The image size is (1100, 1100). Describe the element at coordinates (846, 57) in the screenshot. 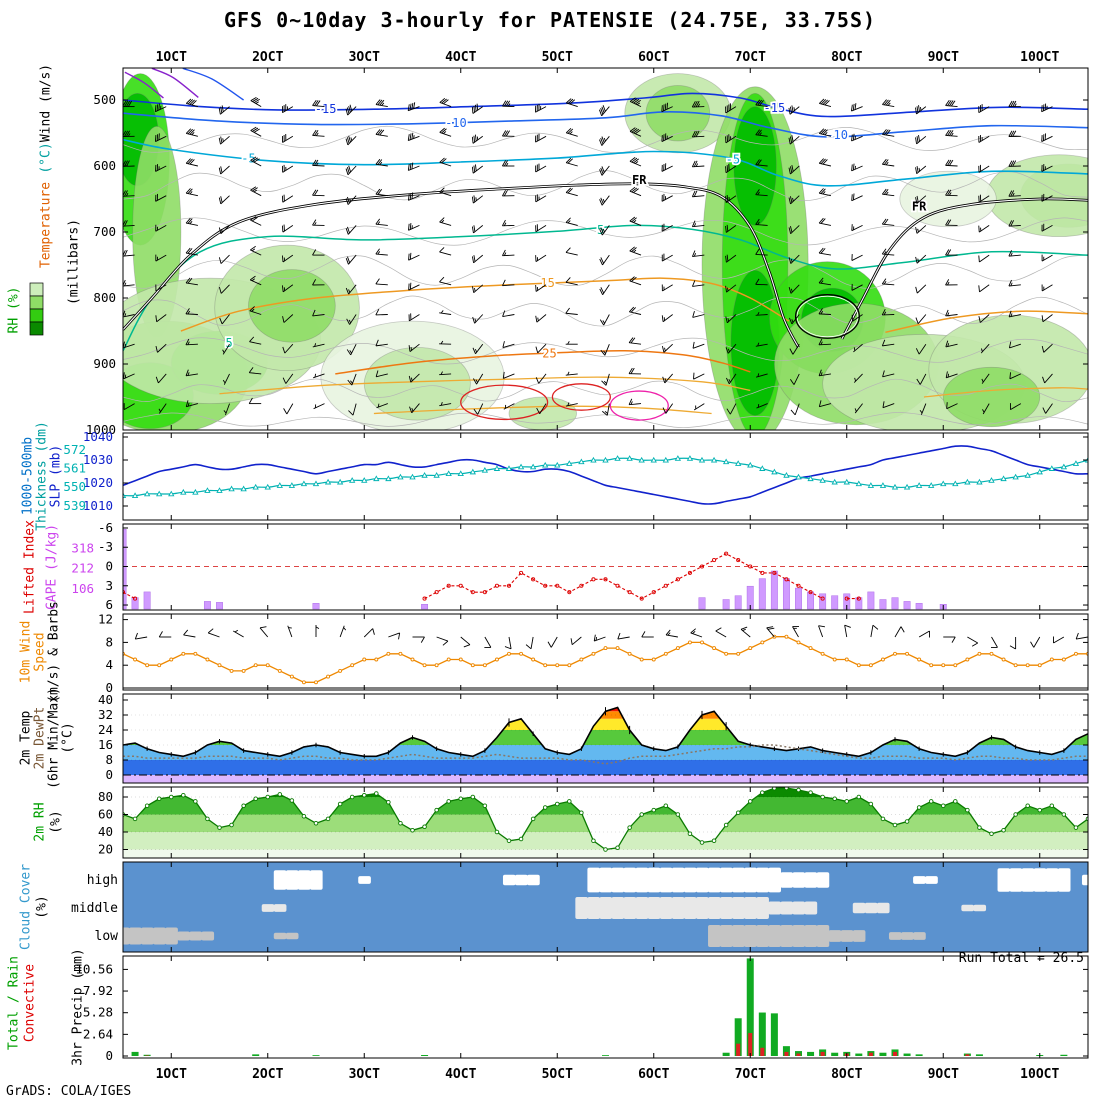

I see `x-axis-label: 8OCT` at that location.